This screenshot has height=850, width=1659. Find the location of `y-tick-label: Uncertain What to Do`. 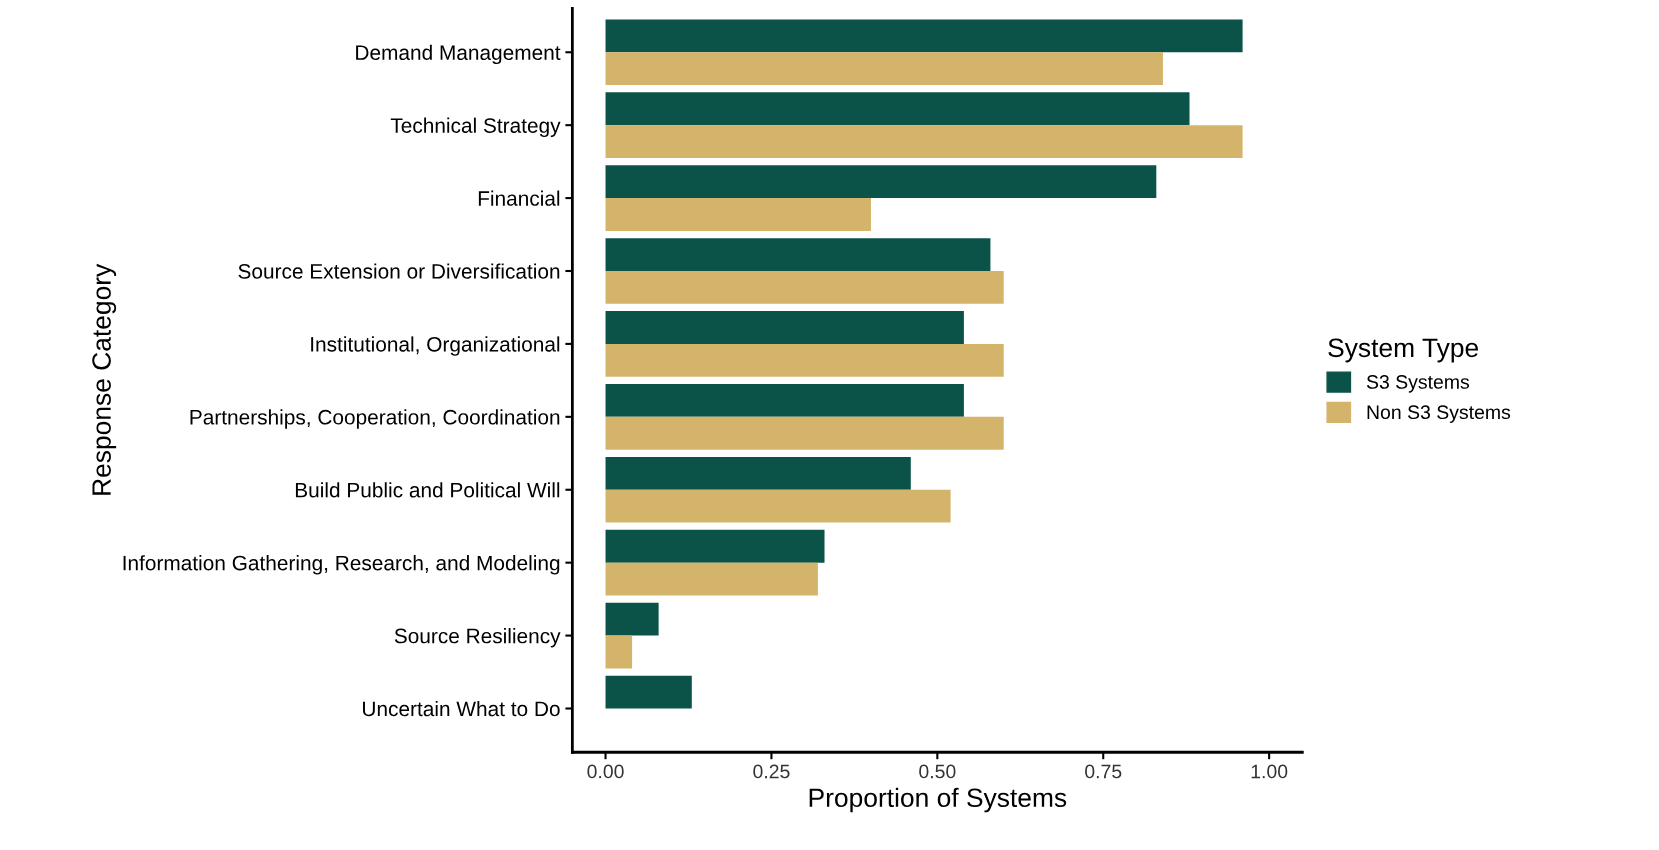

y-tick-label: Uncertain What to Do is located at coordinates (461, 708).